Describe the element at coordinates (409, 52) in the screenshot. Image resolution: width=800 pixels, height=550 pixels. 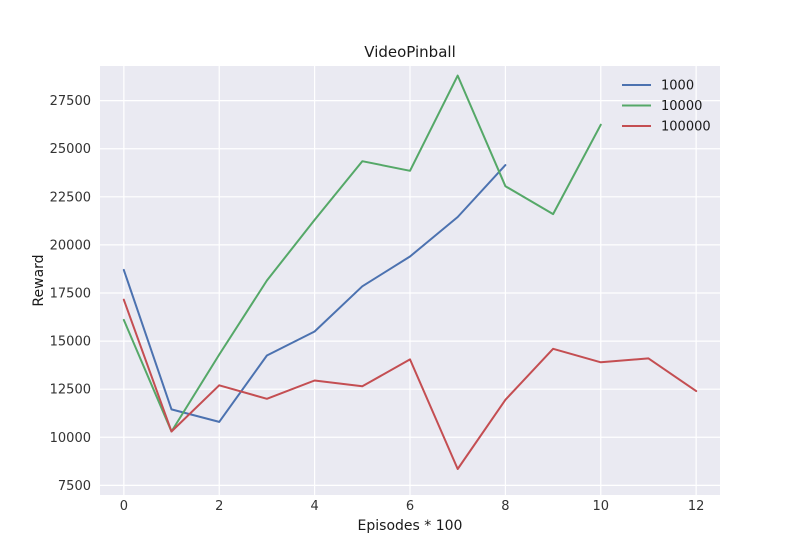
I see `chart-title: VideoPinball` at that location.